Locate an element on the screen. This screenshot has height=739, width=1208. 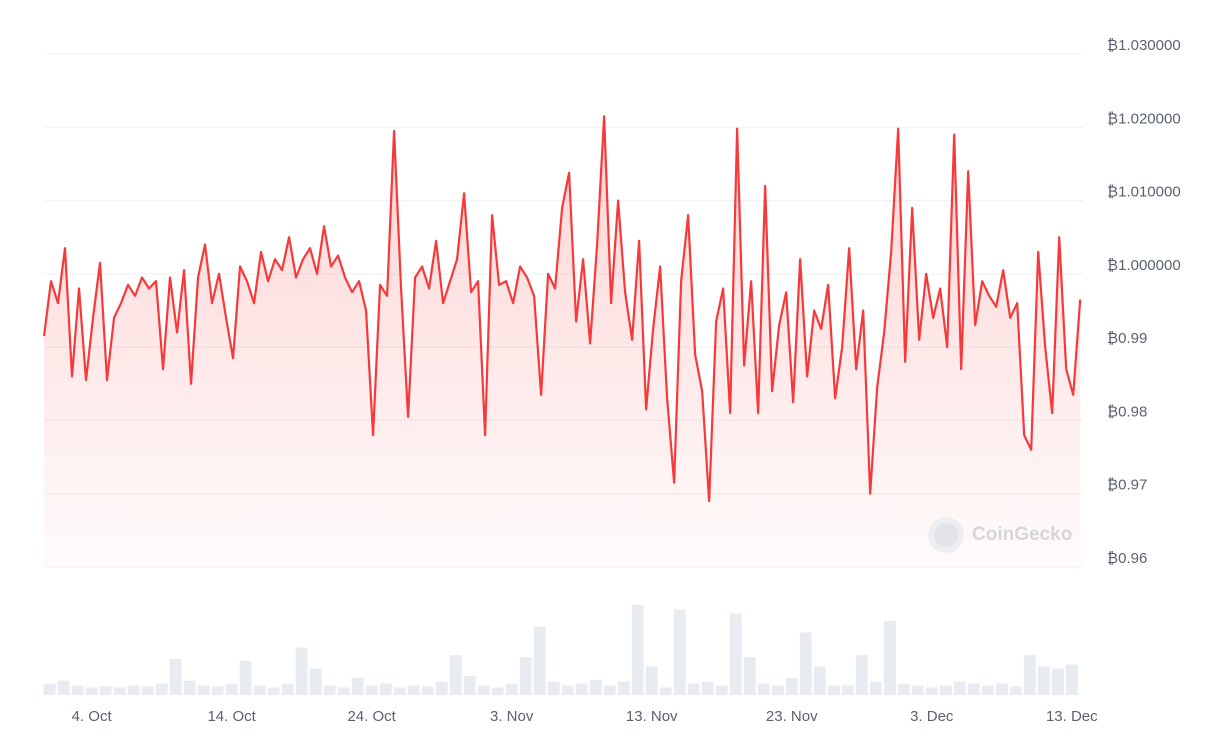
x-tick-label: 3. Dec is located at coordinates (932, 716).